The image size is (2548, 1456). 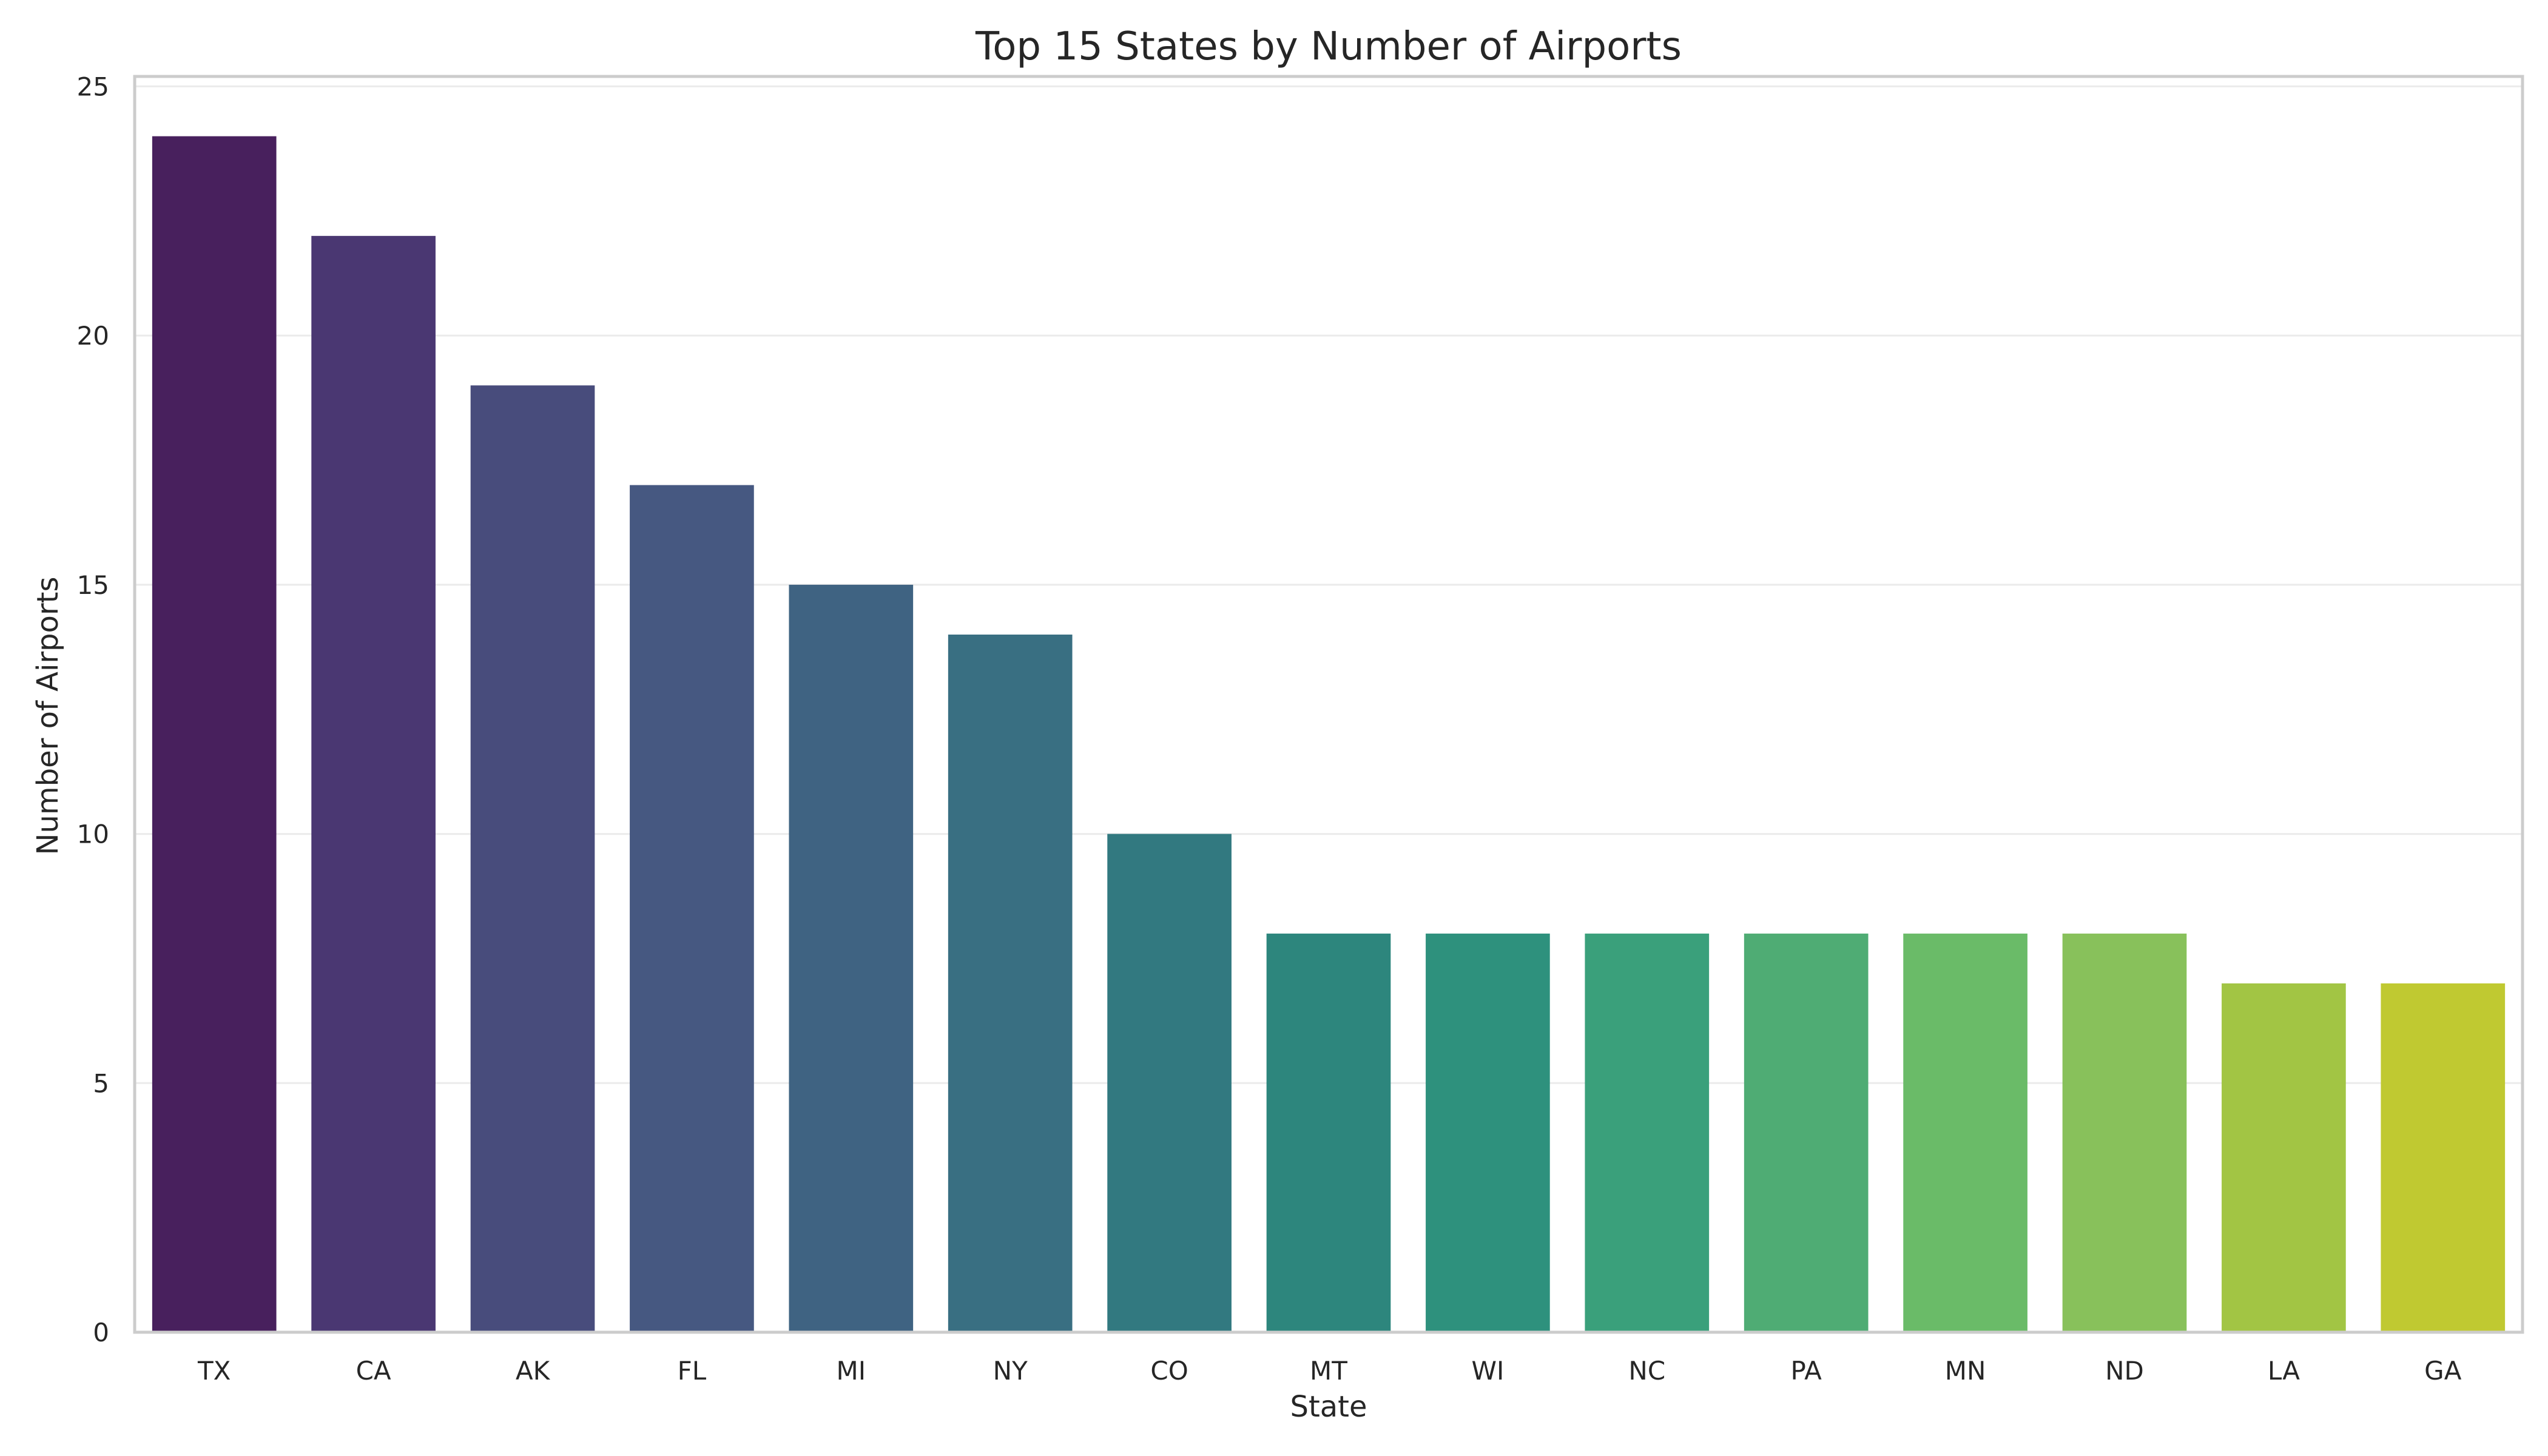 I want to click on y-tick-label: 10, so click(x=93, y=834).